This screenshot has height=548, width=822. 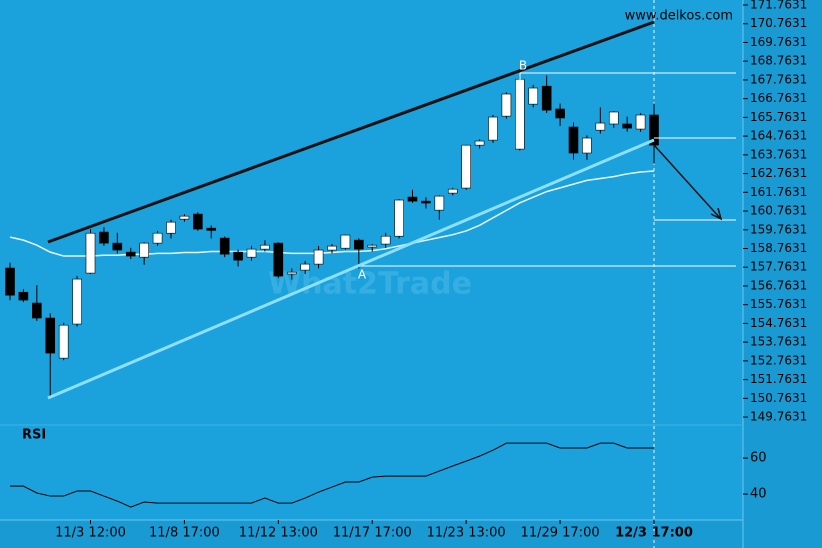 What do you see at coordinates (778, 323) in the screenshot?
I see `y-tick-label: 154.7631` at bounding box center [778, 323].